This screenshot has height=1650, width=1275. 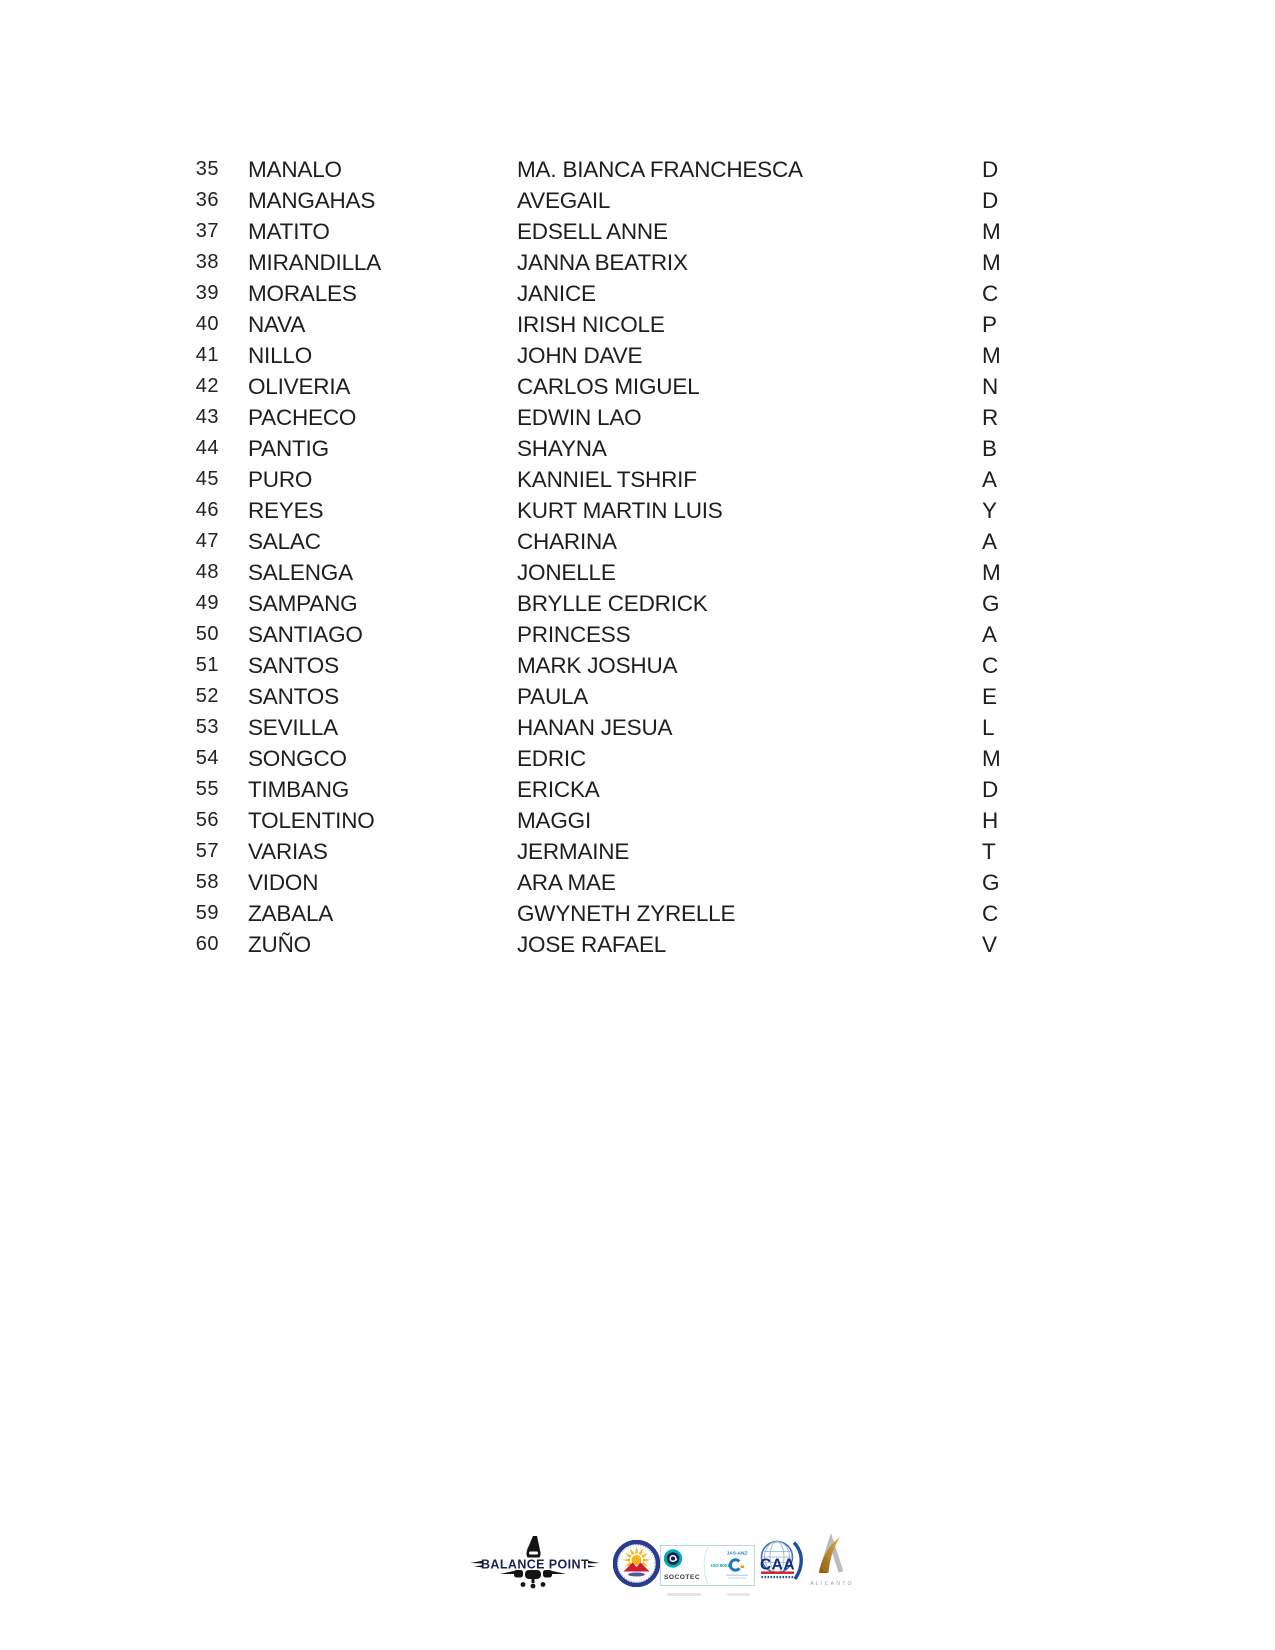 I want to click on middle-initial: C, so click(x=990, y=665).